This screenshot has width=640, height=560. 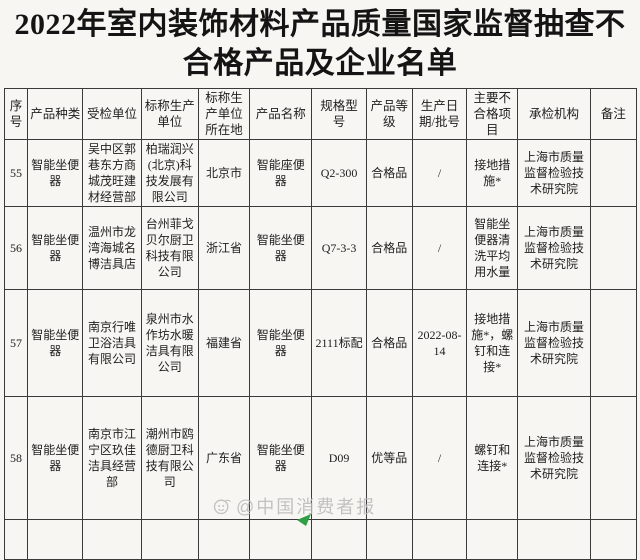 I want to click on col-header-inspection-agency: 承检机构, so click(x=554, y=114).